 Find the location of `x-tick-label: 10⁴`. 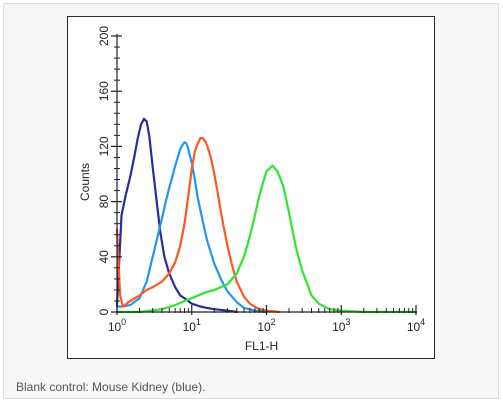

x-tick-label: 10⁴ is located at coordinates (416, 325).